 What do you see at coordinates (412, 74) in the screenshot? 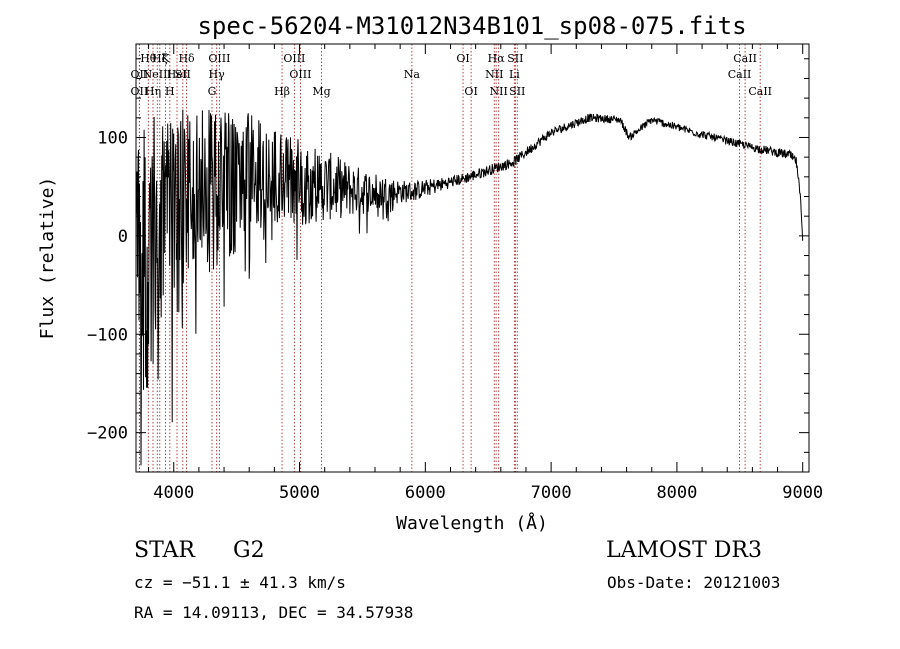
I see `line-label-18: Na` at bounding box center [412, 74].